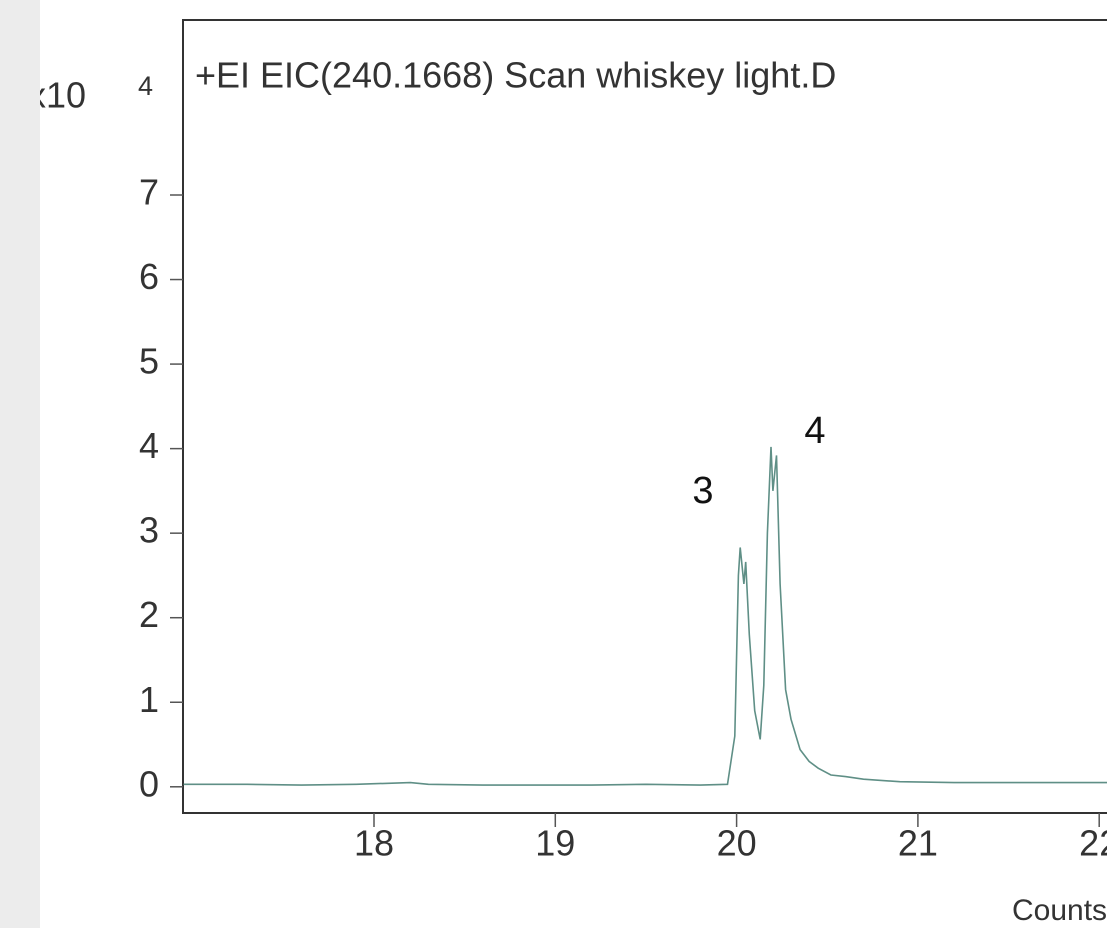  I want to click on x-tick-label: 20, so click(737, 843).